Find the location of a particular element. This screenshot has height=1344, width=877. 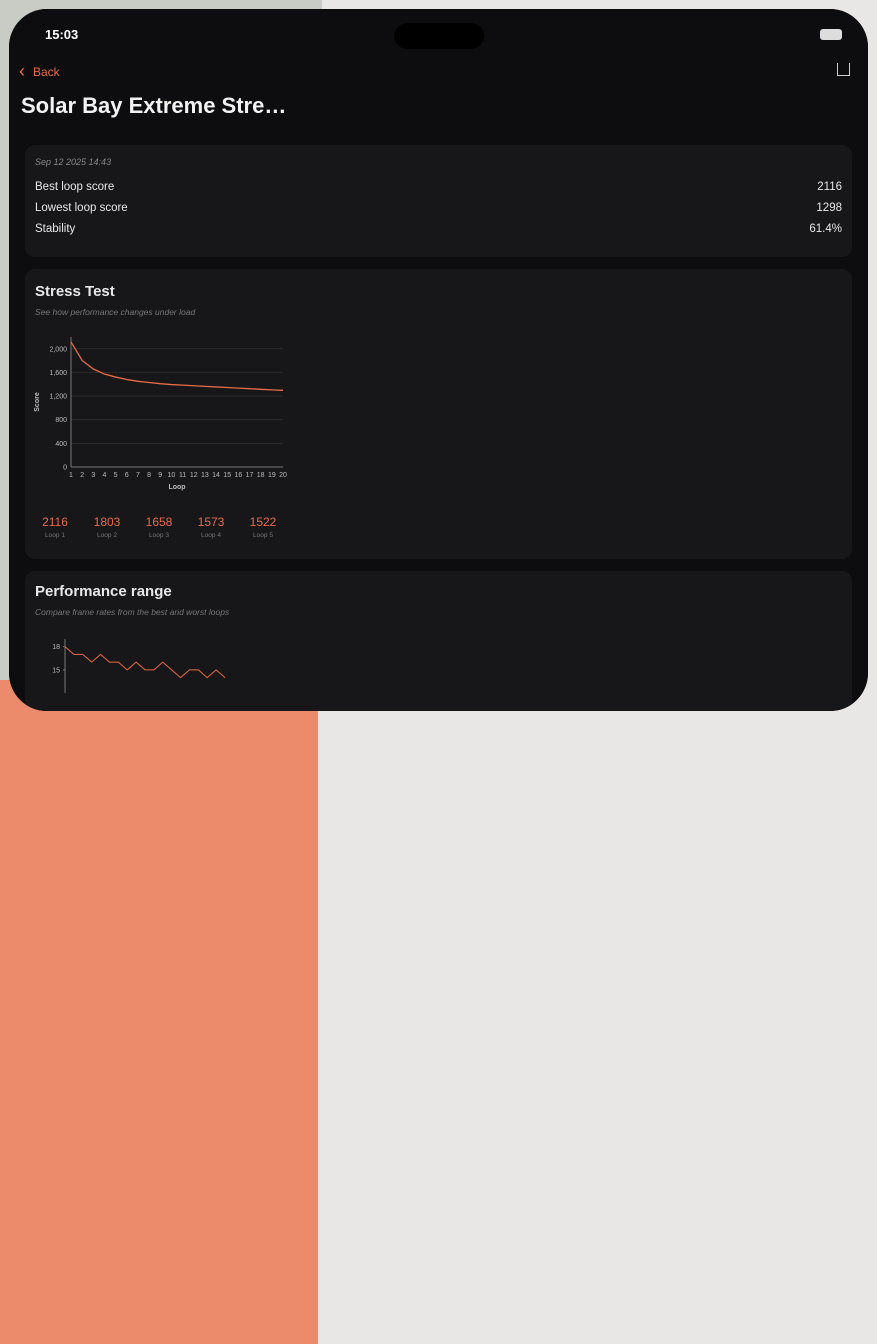

x-tick-label: 17 is located at coordinates (250, 475).